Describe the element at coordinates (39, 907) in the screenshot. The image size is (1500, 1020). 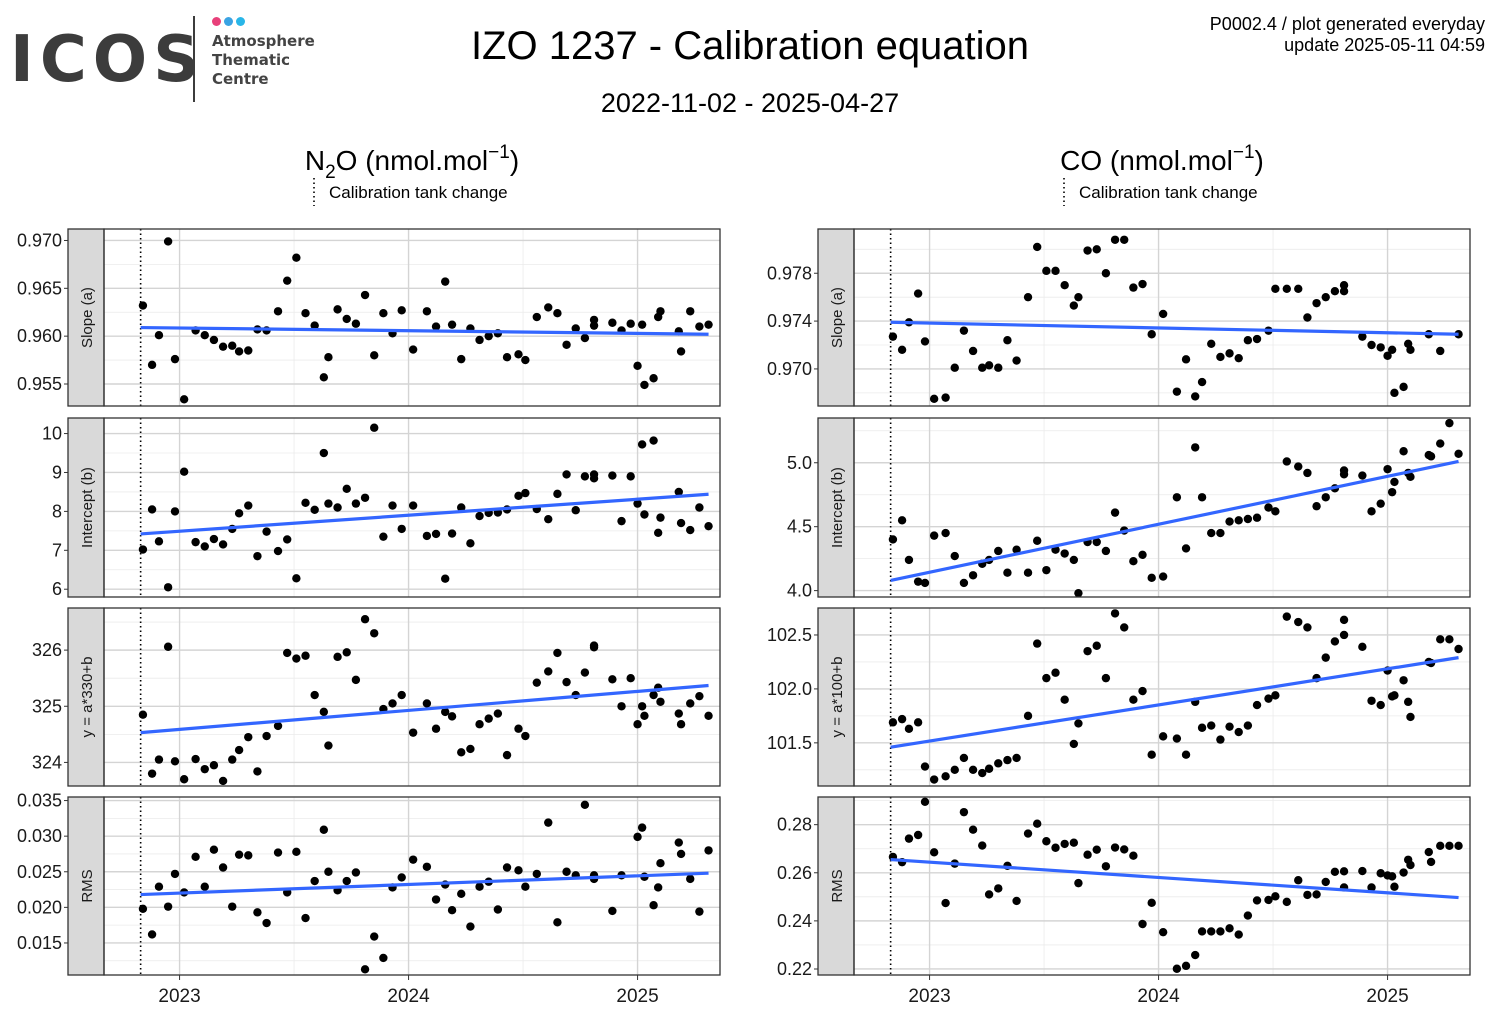
I see `y-tick-label: 0.020` at that location.